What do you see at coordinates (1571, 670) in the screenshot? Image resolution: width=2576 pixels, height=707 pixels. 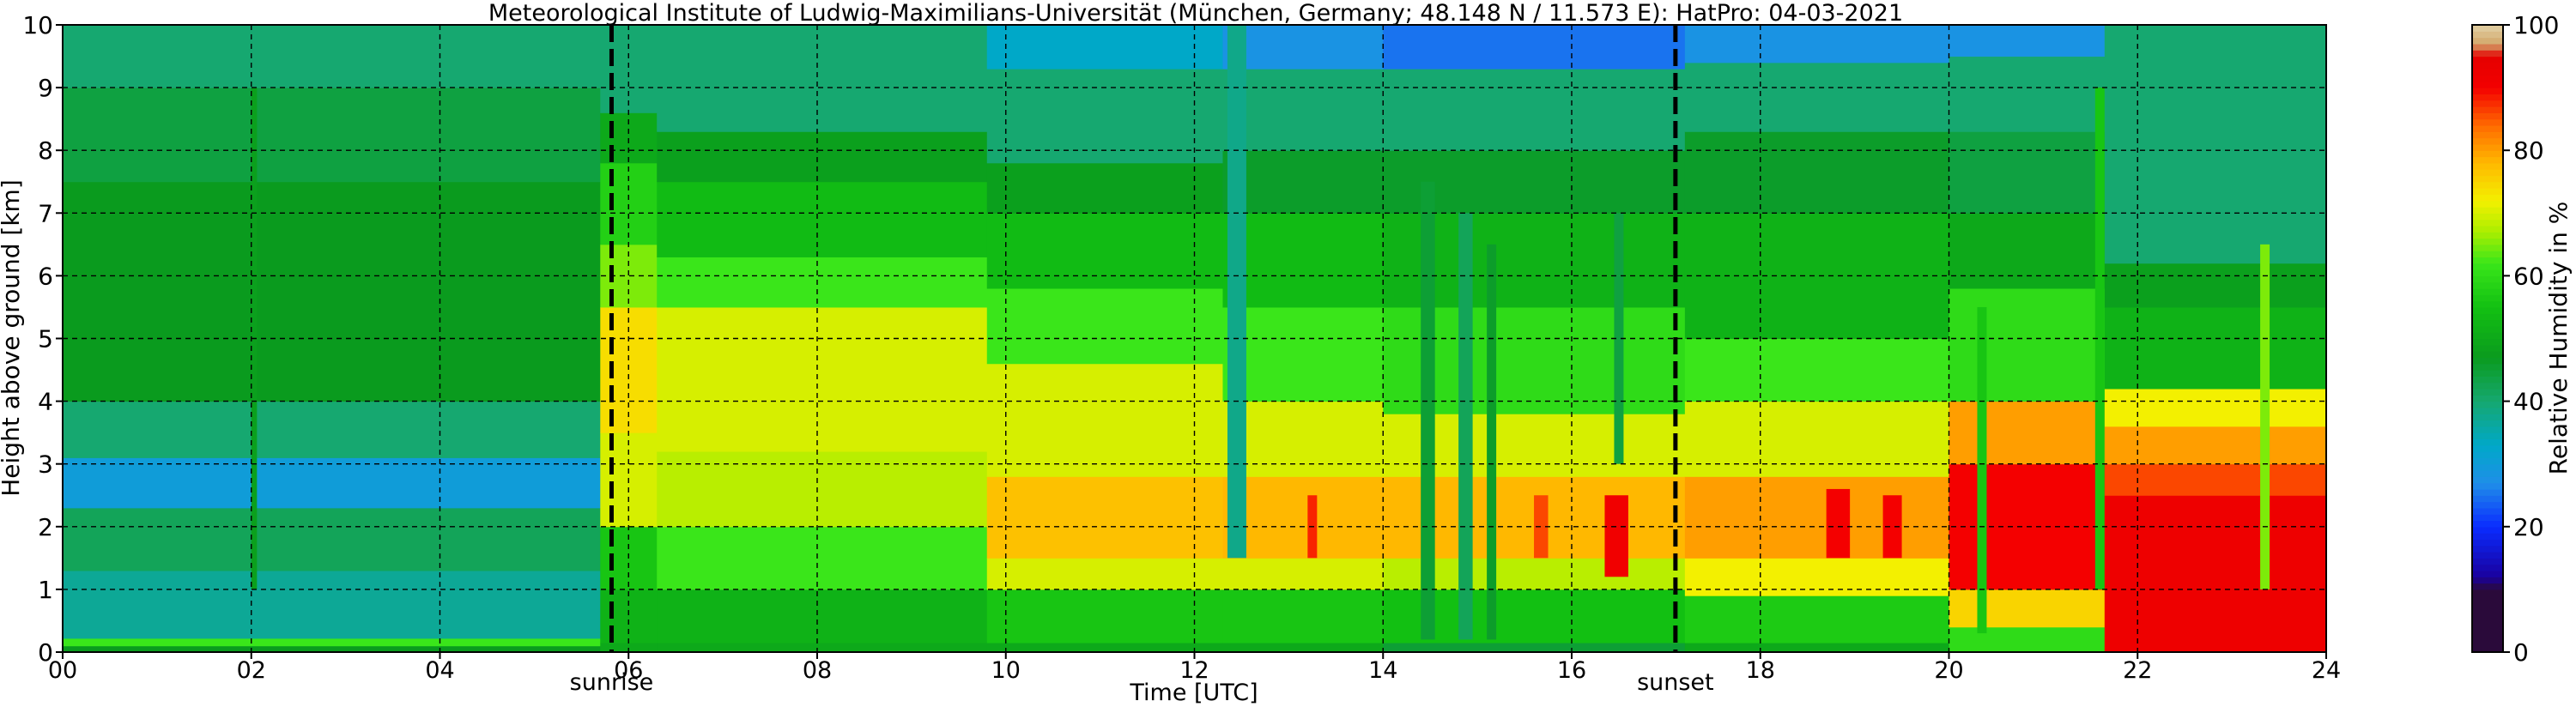 I see `x-tick-label: 16` at bounding box center [1571, 670].